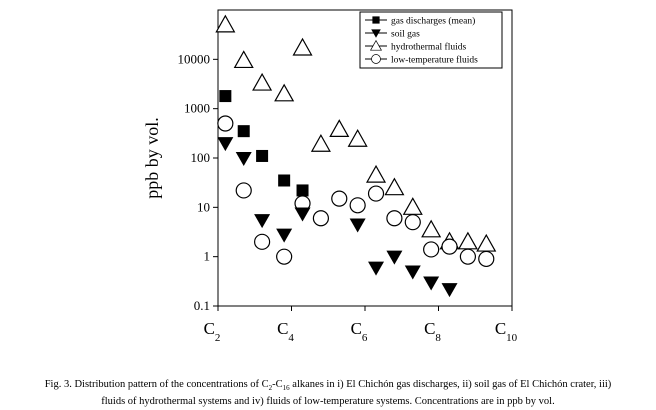 The height and width of the screenshot is (410, 656). Describe the element at coordinates (359, 331) in the screenshot. I see `x-tick-label: C6` at that location.